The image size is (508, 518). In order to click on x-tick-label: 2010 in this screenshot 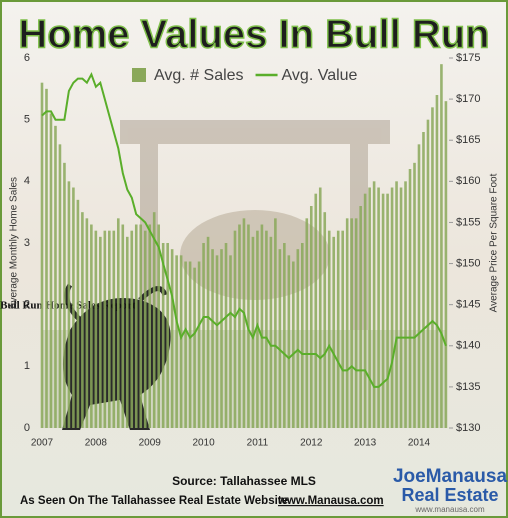, I will do `click(203, 443)`.